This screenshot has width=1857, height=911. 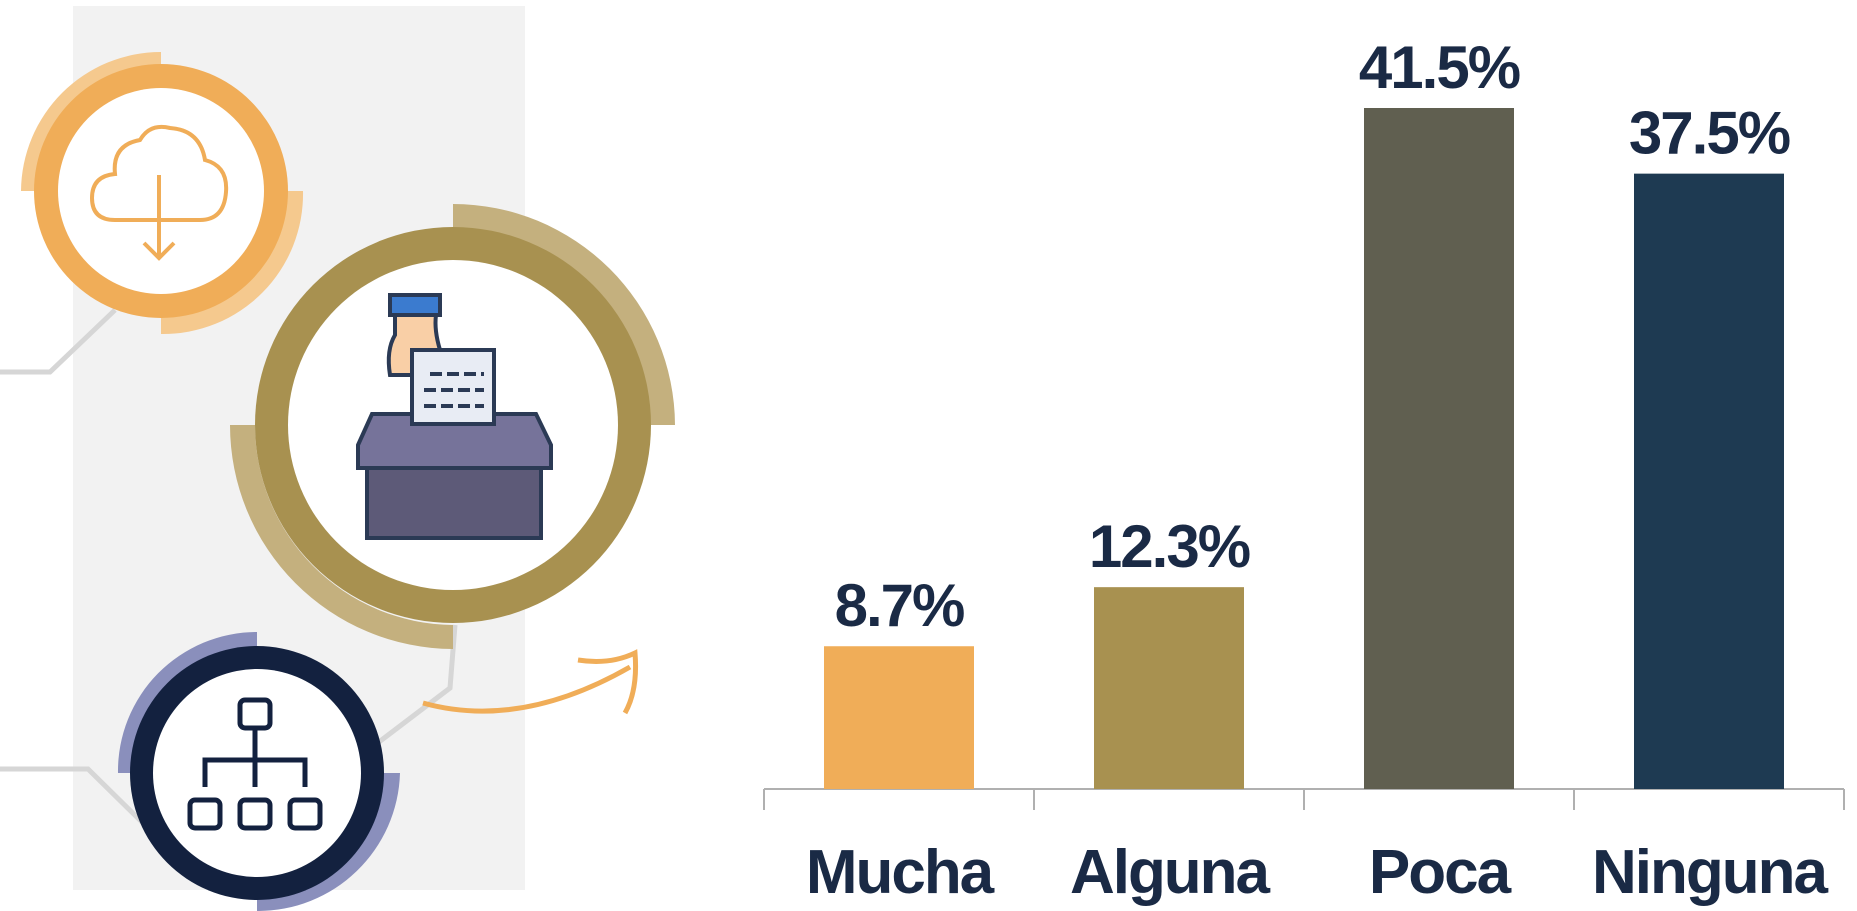 I want to click on org-icon, so click(x=255, y=764).